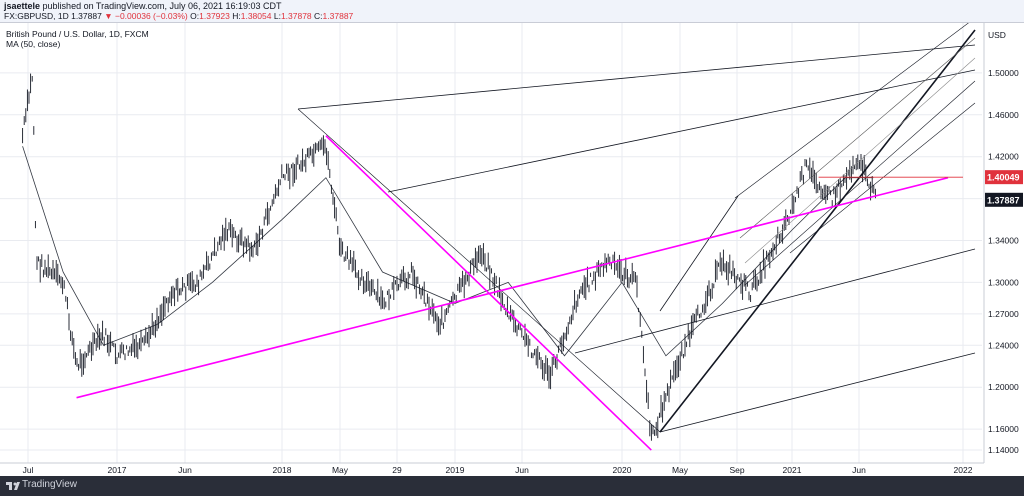  Describe the element at coordinates (214, 16) in the screenshot. I see `open-value: 1.37923` at that location.